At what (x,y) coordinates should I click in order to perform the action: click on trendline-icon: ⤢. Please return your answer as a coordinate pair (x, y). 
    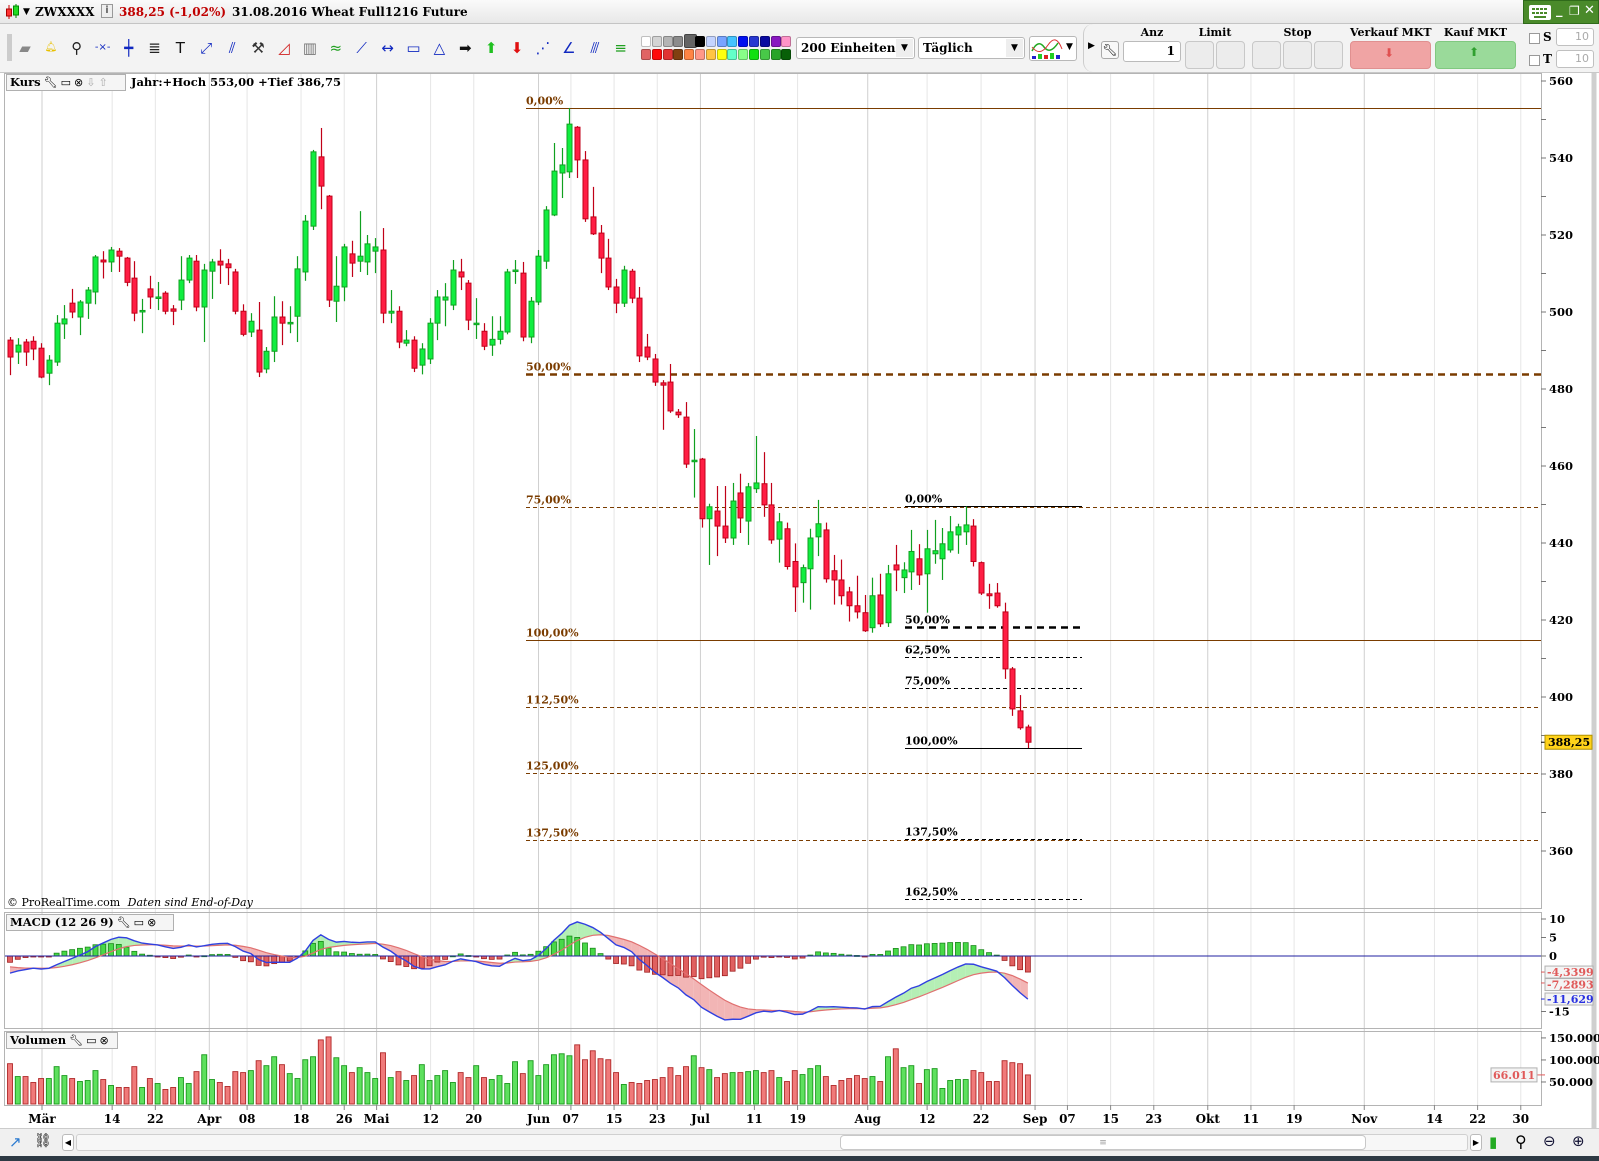
    Looking at the image, I should click on (206, 48).